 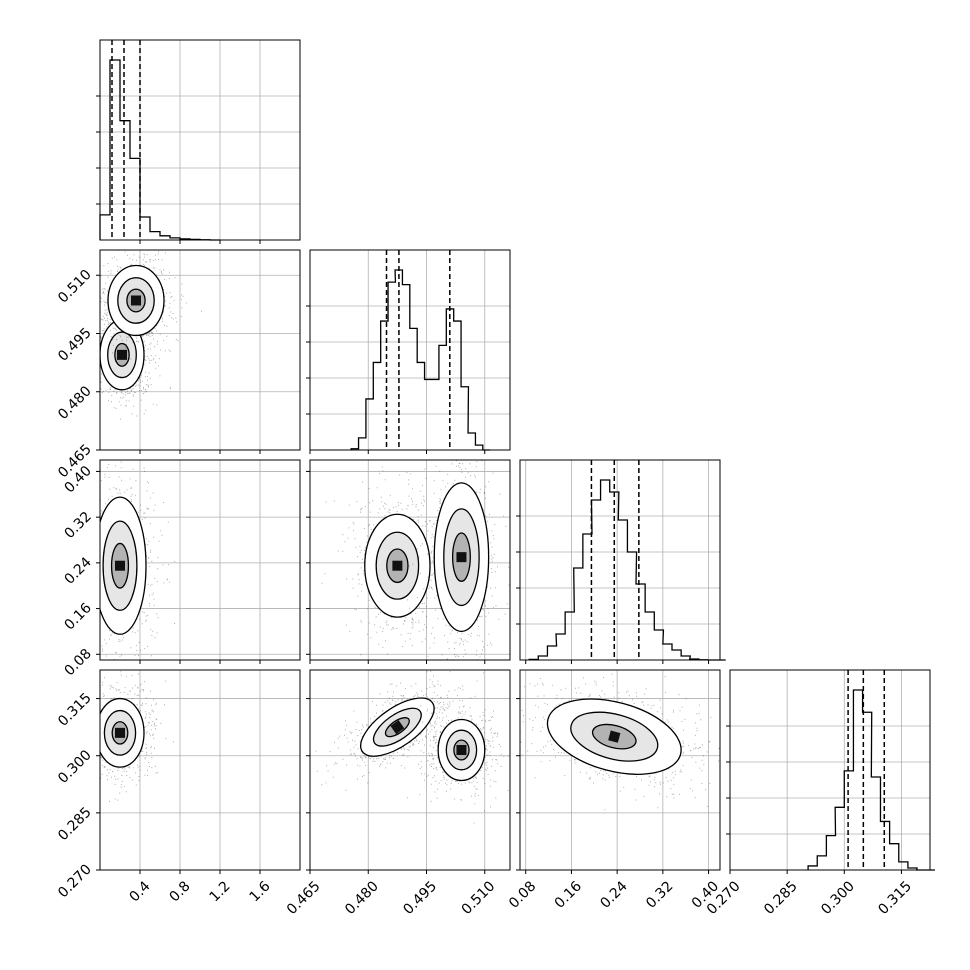 What do you see at coordinates (77, 616) in the screenshot?
I see `y-tick-label: 0.16` at bounding box center [77, 616].